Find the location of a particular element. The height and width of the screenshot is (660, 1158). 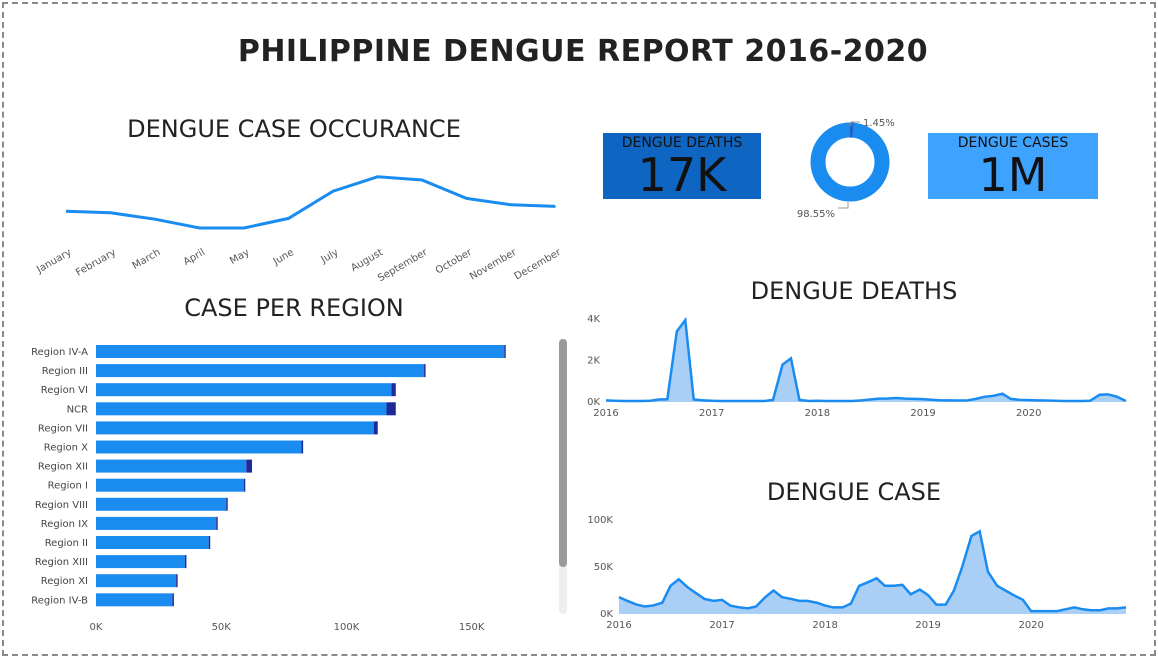

x-tick-label: 0K is located at coordinates (96, 627).